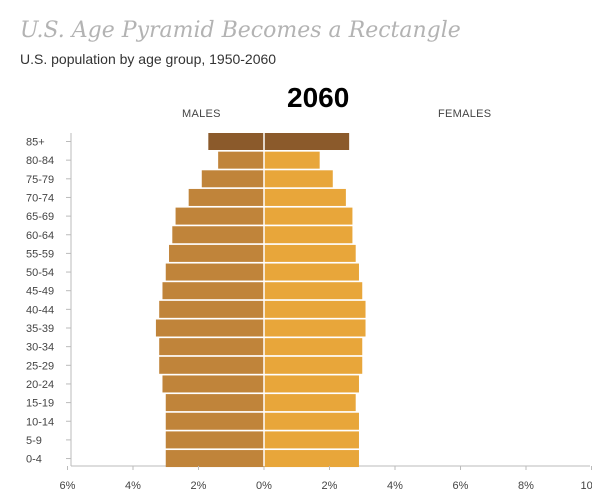 The width and height of the screenshot is (592, 492). What do you see at coordinates (40, 310) in the screenshot?
I see `age-group-label: 40-44` at bounding box center [40, 310].